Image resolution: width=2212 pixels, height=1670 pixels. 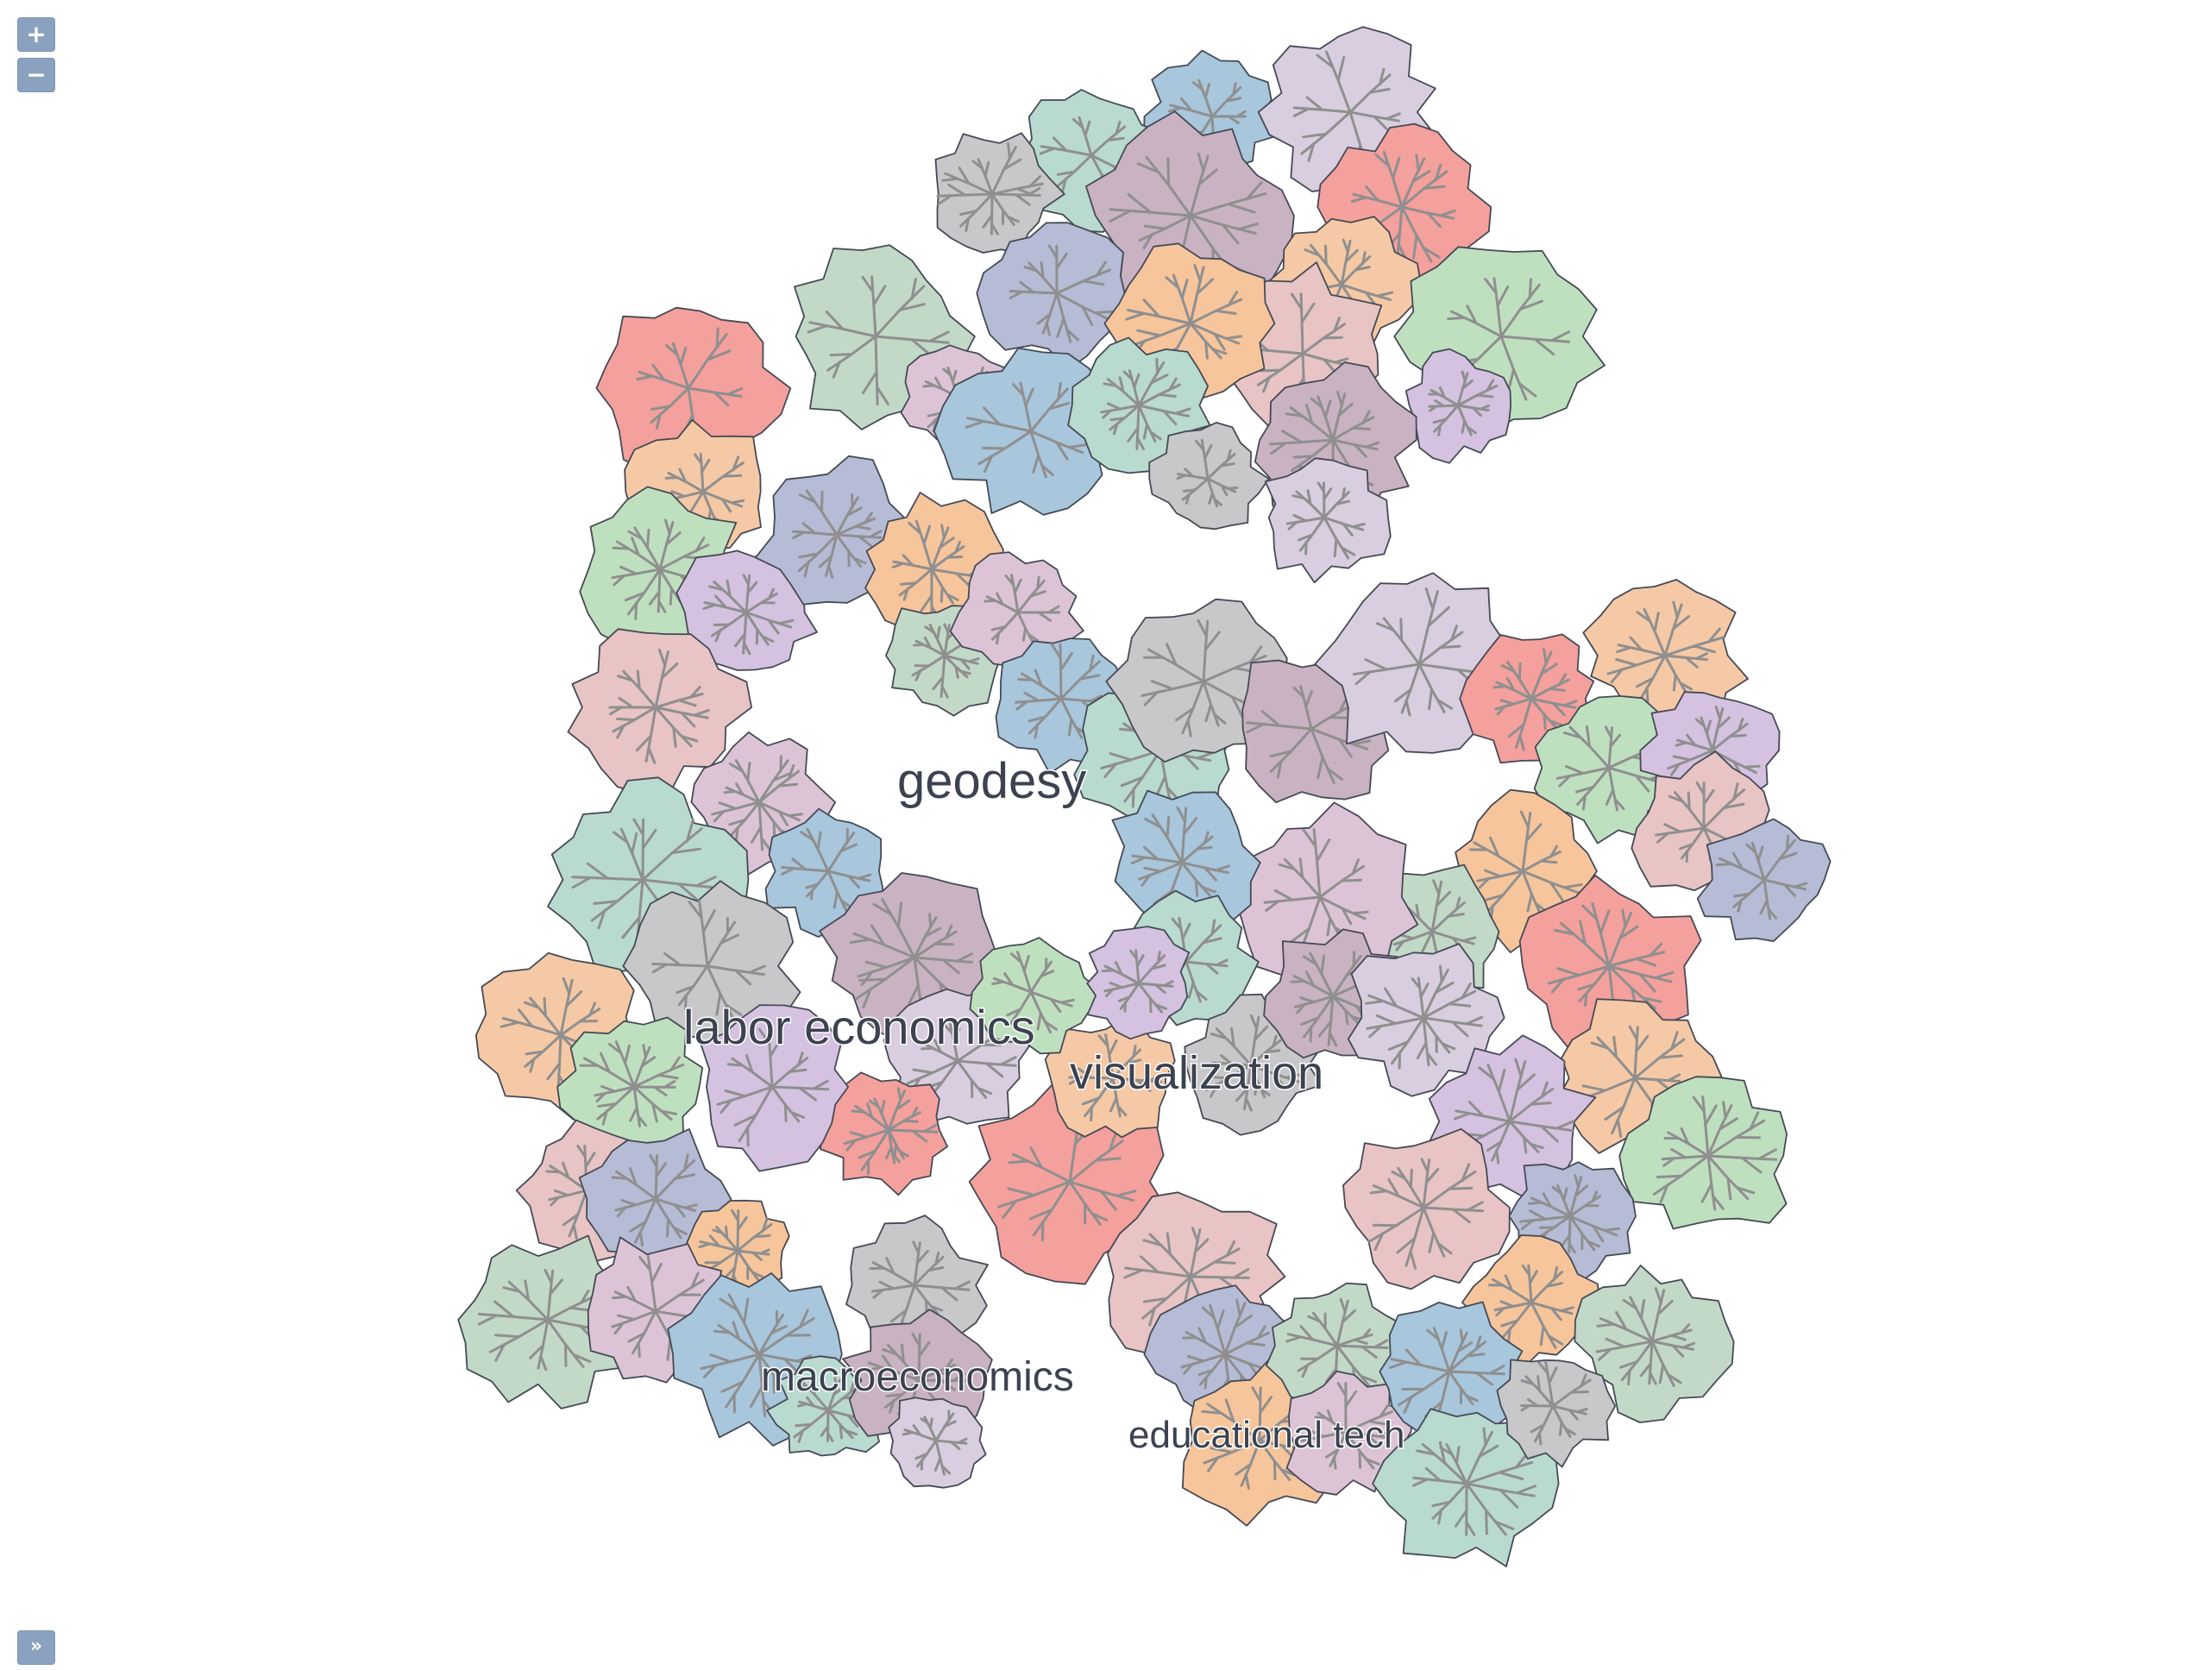 What do you see at coordinates (992, 781) in the screenshot?
I see `map-label-geodesy: geodesy` at bounding box center [992, 781].